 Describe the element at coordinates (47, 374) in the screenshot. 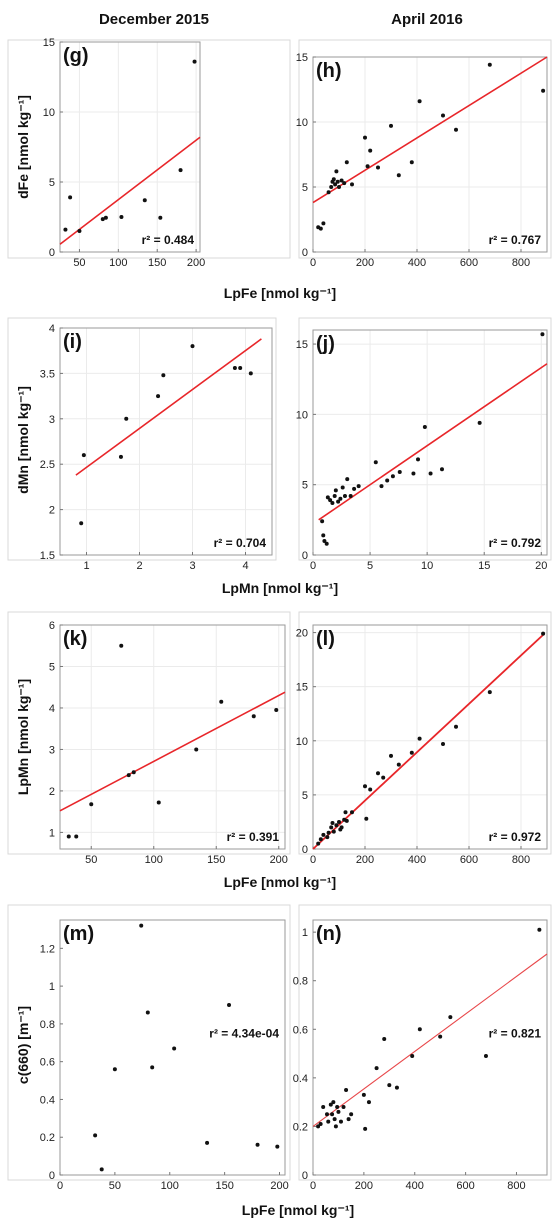

I see `y-tick-label-4: 3.5` at that location.